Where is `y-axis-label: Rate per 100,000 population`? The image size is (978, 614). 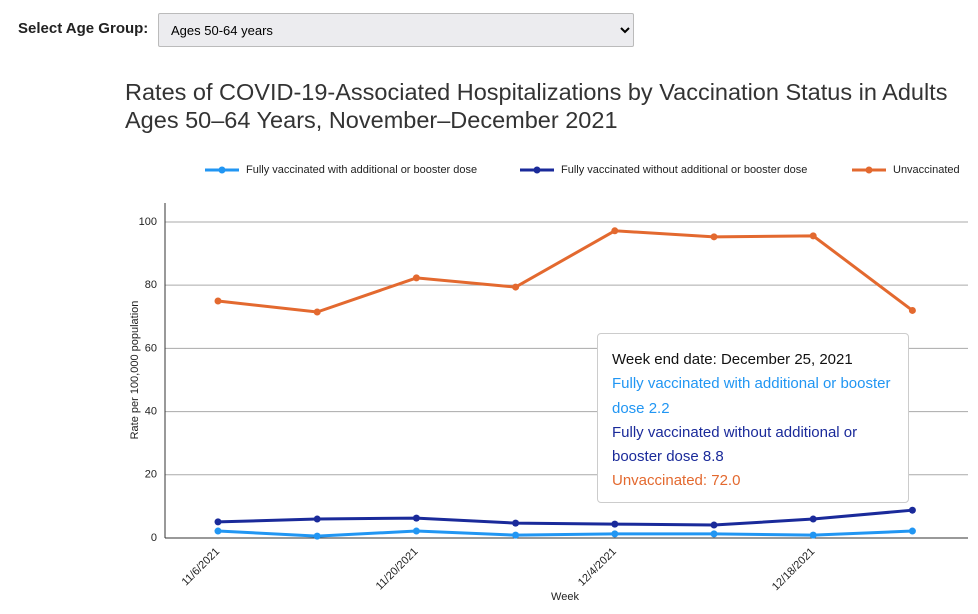
y-axis-label: Rate per 100,000 population is located at coordinates (135, 370).